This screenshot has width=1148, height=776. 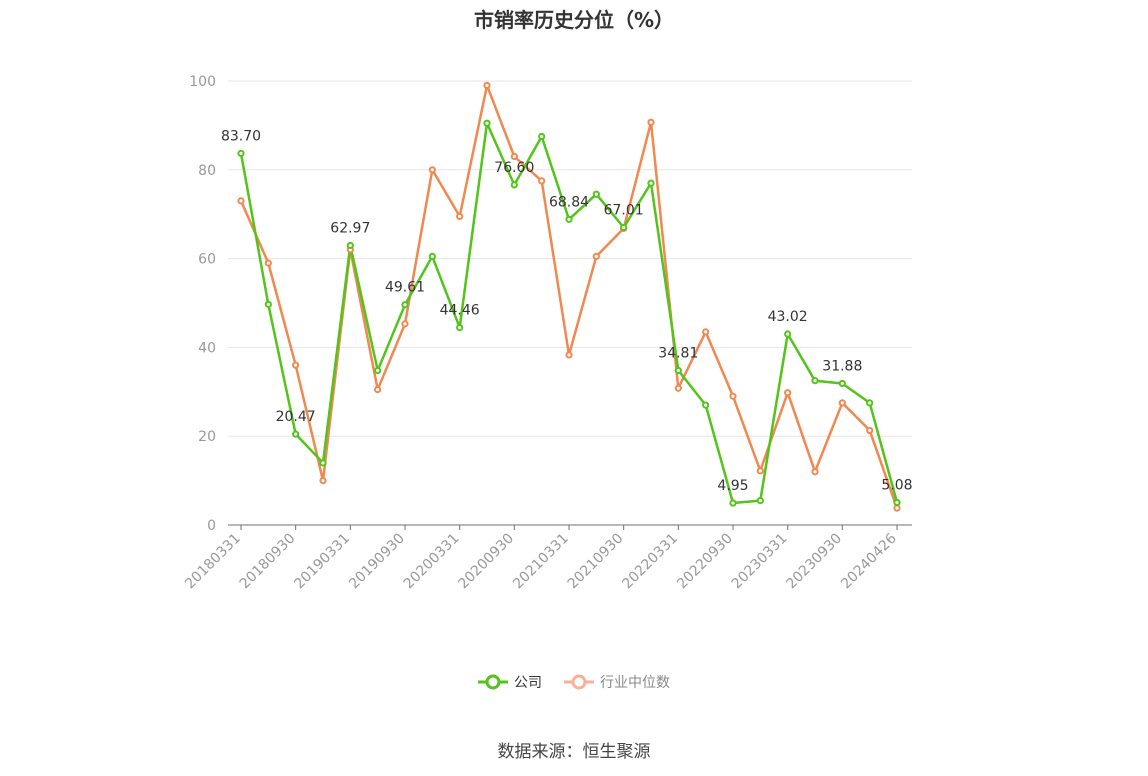 I want to click on x-tick-label: 20190930, so click(x=377, y=562).